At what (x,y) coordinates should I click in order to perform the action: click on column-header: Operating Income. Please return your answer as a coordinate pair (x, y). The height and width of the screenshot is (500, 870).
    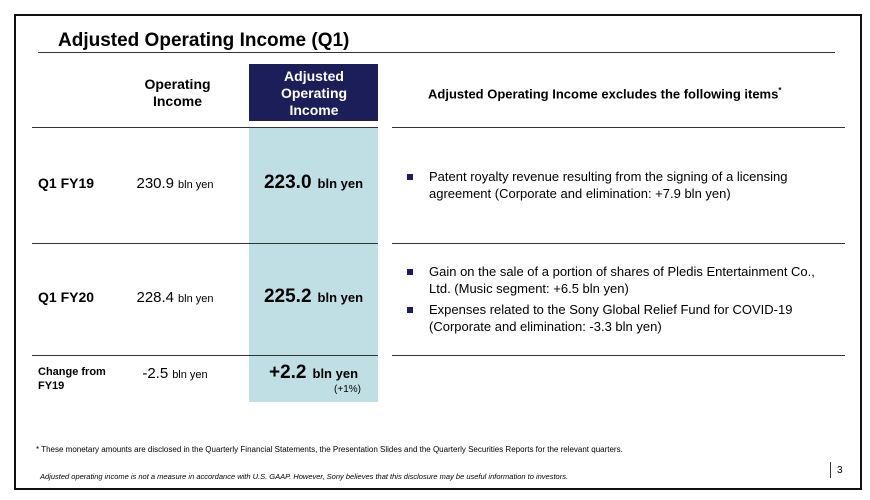
    Looking at the image, I should click on (177, 92).